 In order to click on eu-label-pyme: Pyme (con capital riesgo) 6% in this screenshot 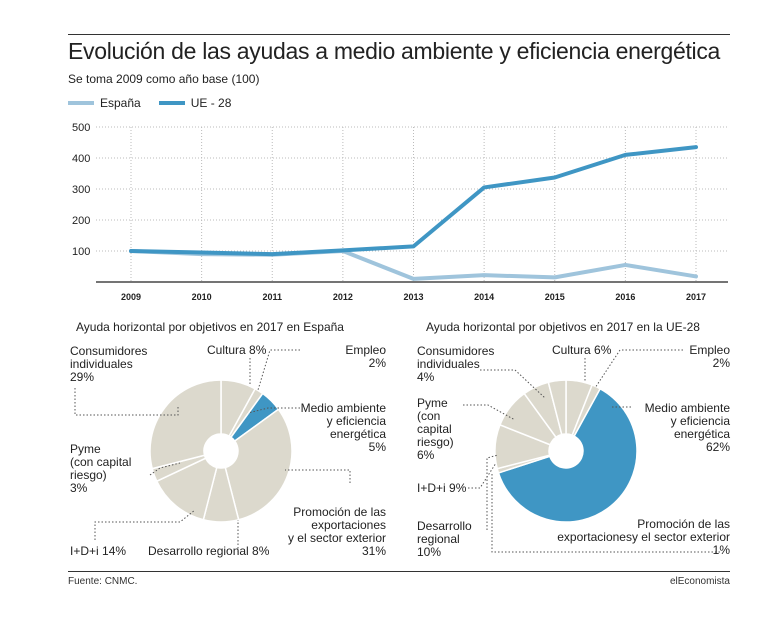, I will do `click(435, 429)`.